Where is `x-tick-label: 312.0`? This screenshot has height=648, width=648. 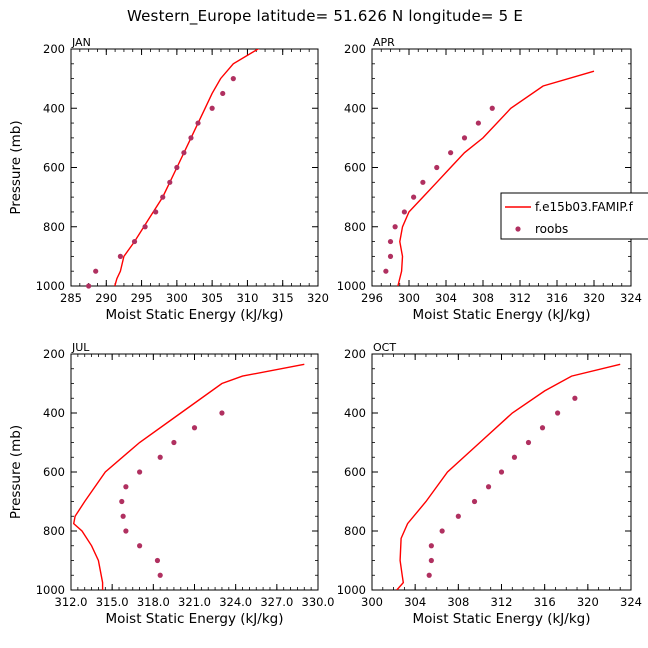 x-tick-label: 312.0 is located at coordinates (71, 602).